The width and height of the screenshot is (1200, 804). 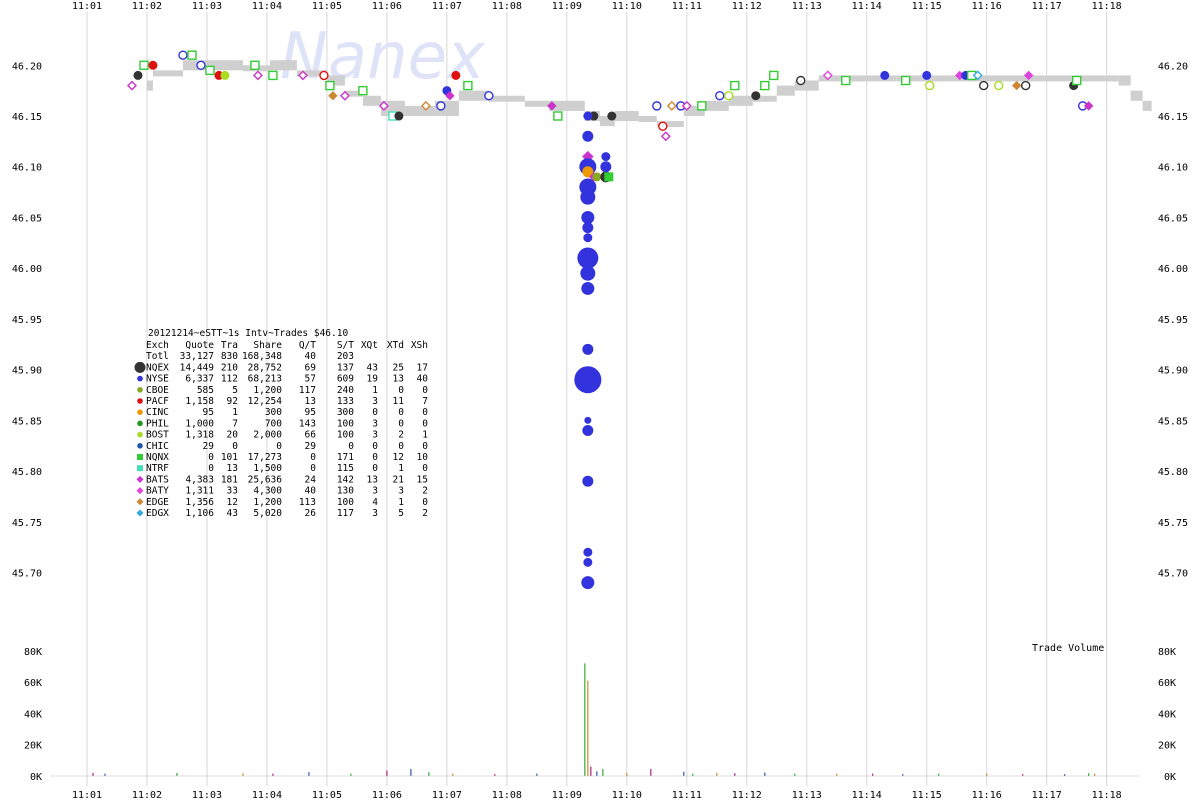 I want to click on legend-cell: 12,254, so click(x=265, y=401).